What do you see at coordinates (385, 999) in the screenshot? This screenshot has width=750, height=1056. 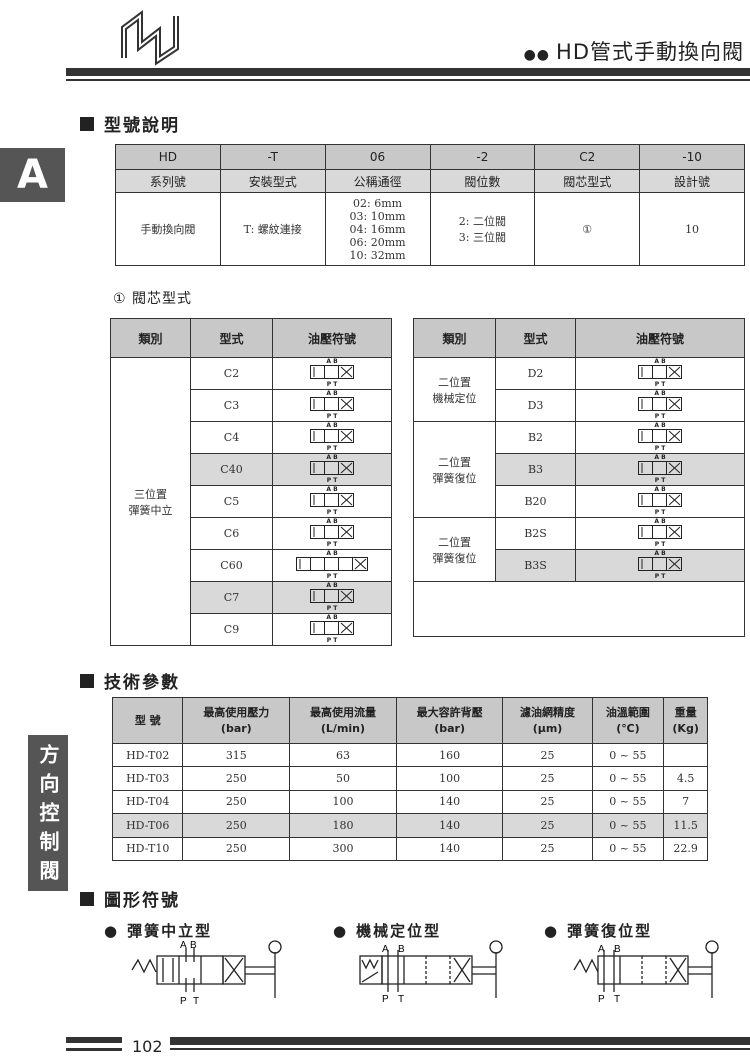 I see `port-p-label: P` at bounding box center [385, 999].